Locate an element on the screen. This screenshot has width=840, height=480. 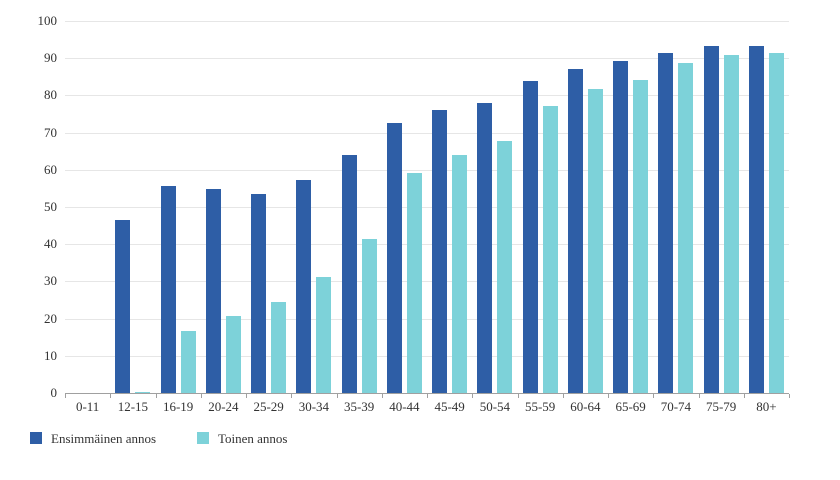
y-tick-label: 60 is located at coordinates (50, 169).